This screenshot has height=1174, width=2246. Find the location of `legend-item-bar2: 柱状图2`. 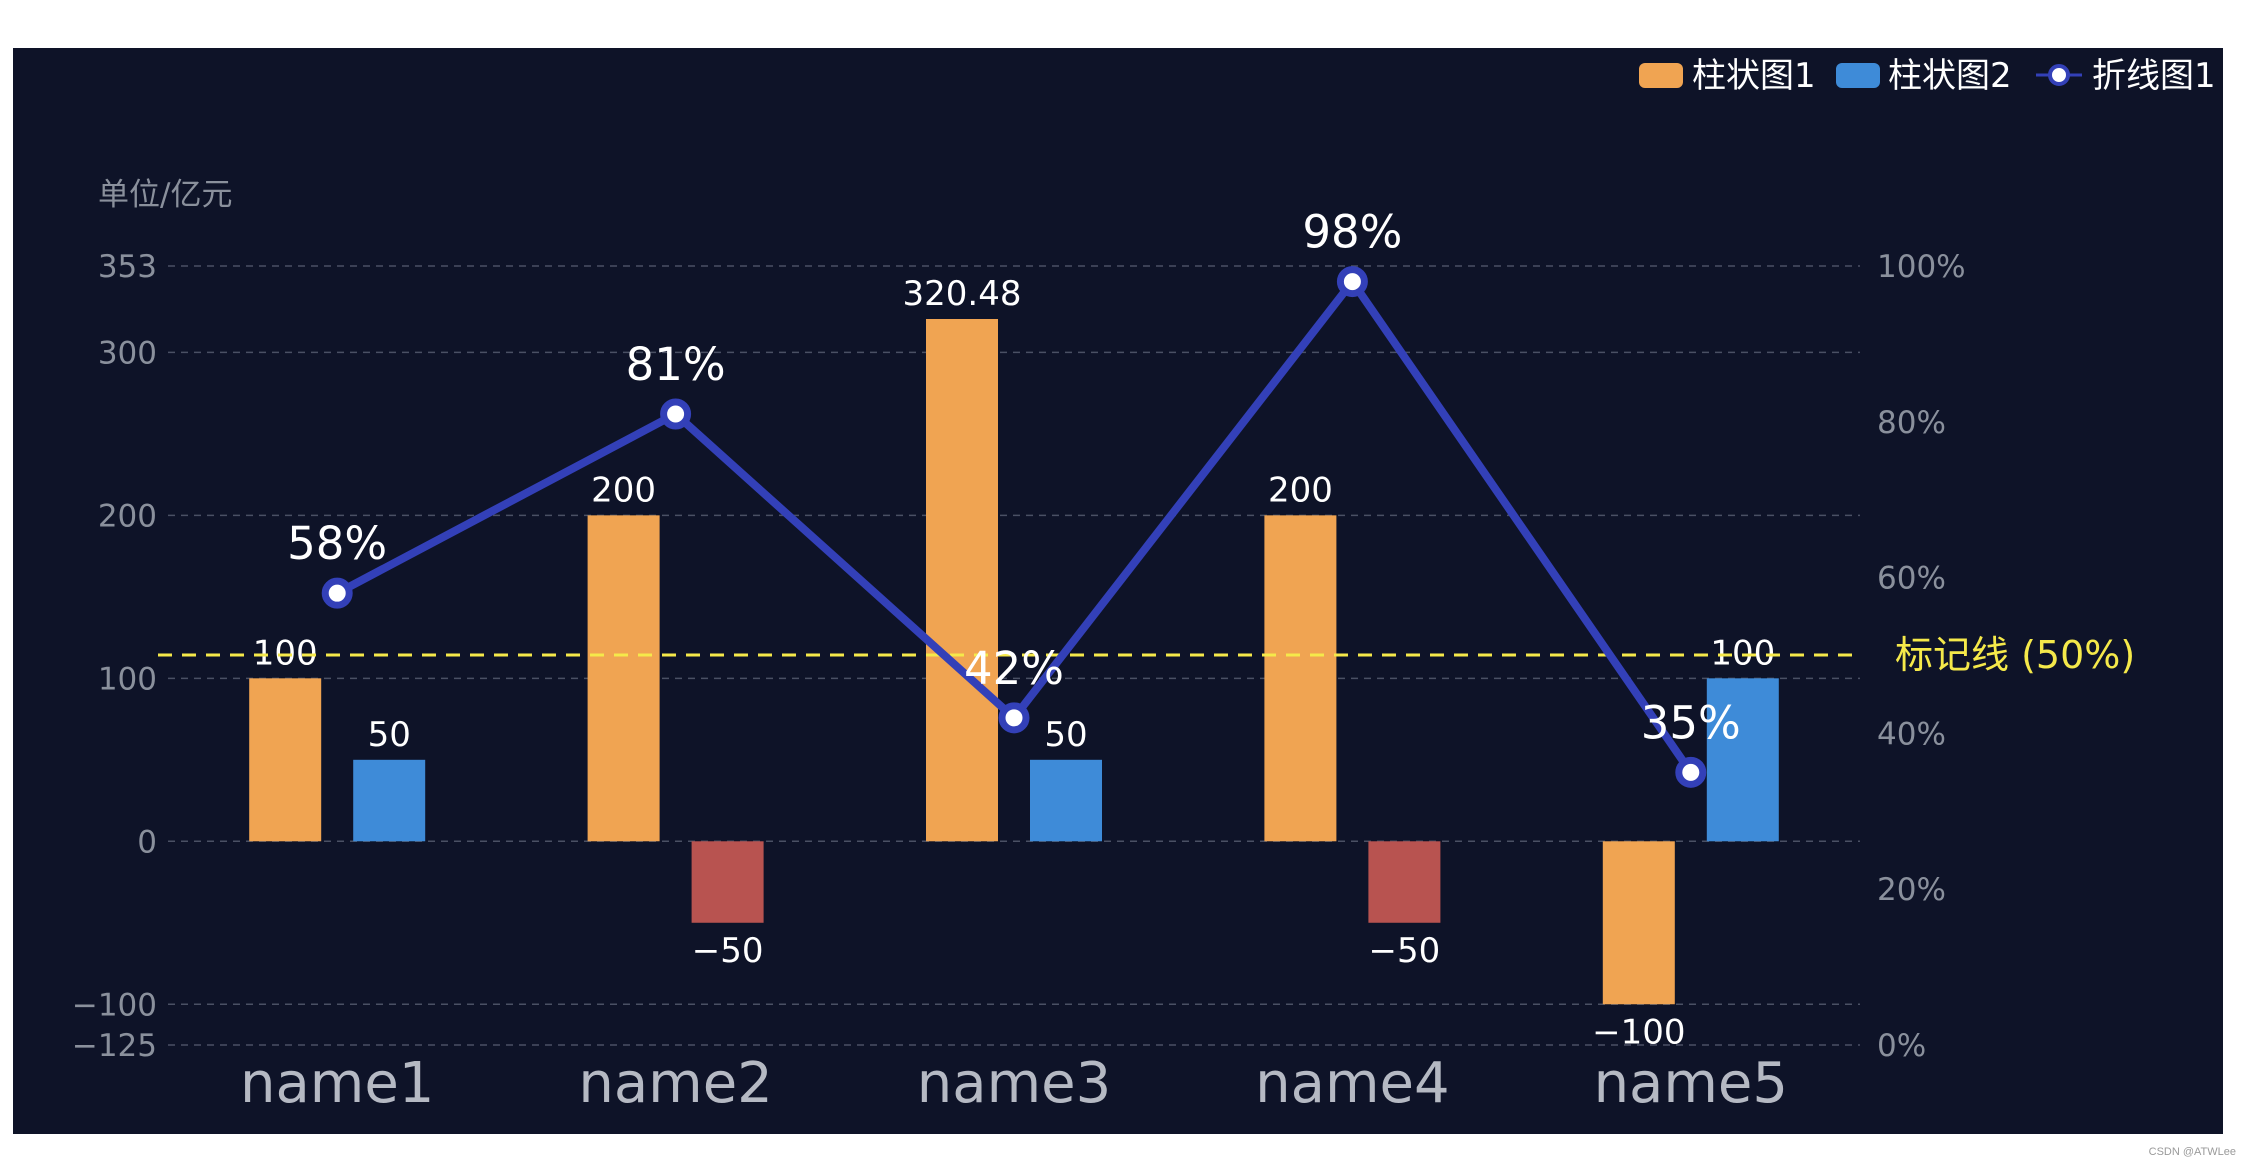

legend-item-bar2: 柱状图2 is located at coordinates (1924, 76).